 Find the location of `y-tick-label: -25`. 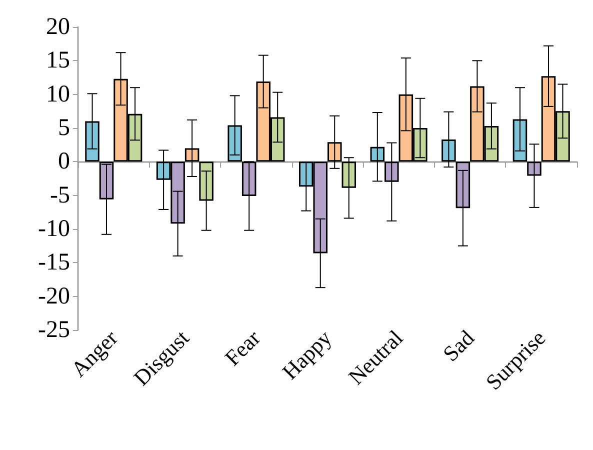

y-tick-label: -25 is located at coordinates (54, 330).